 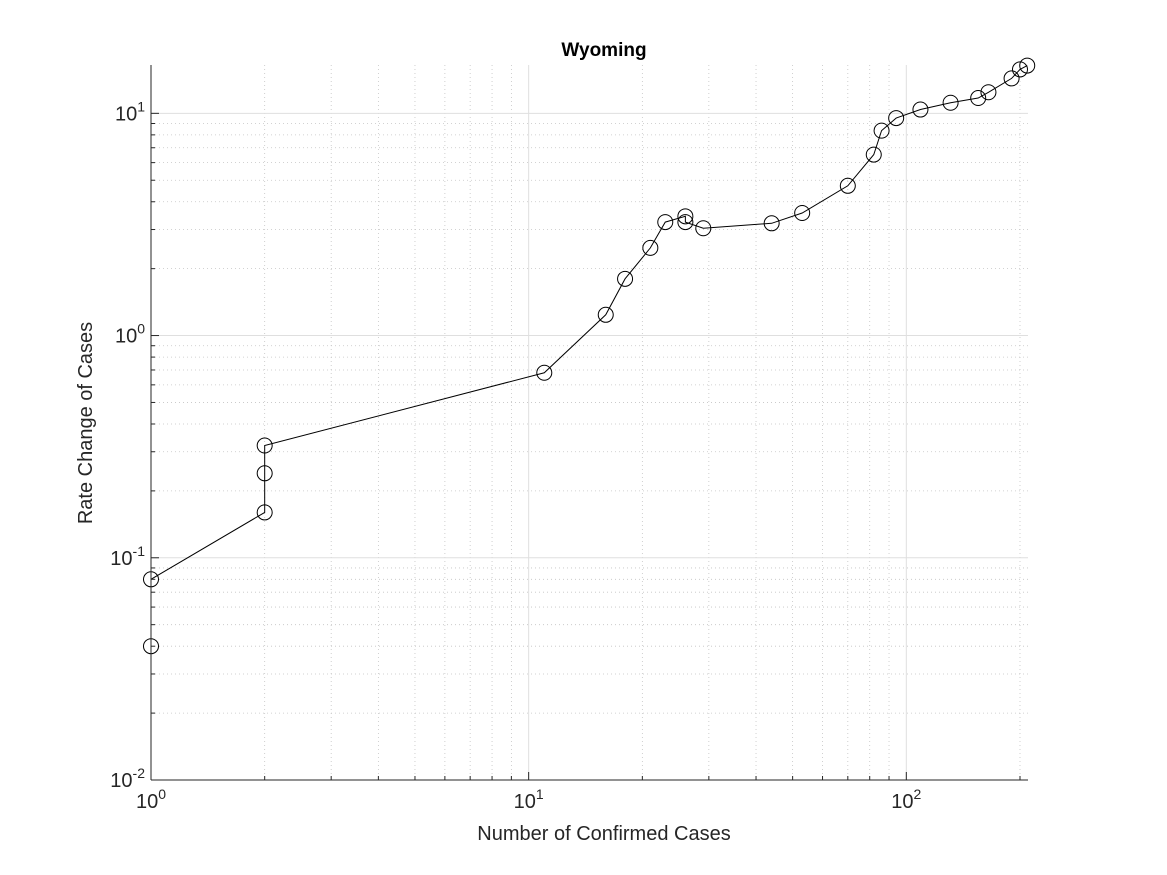 I want to click on x-tick-label: 10⁰, so click(x=151, y=799).